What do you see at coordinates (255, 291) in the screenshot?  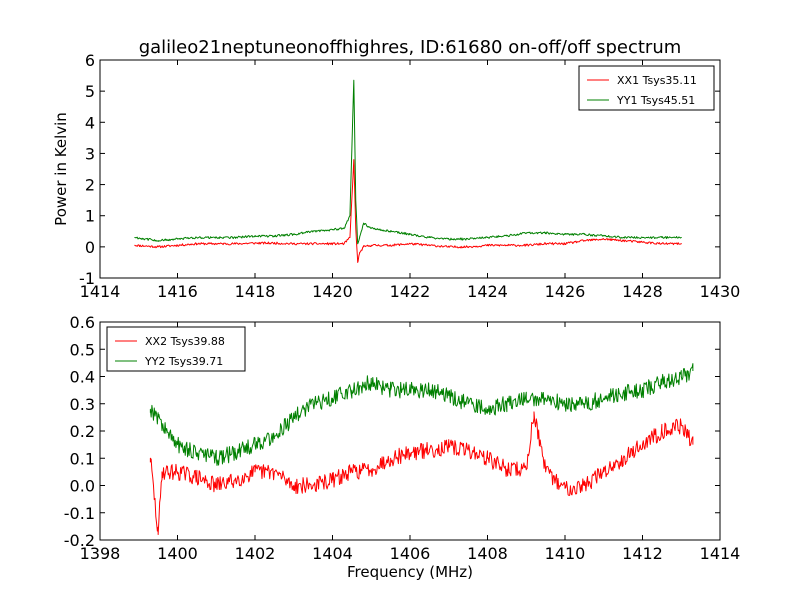 I see `x-tick-label: 1418` at bounding box center [255, 291].